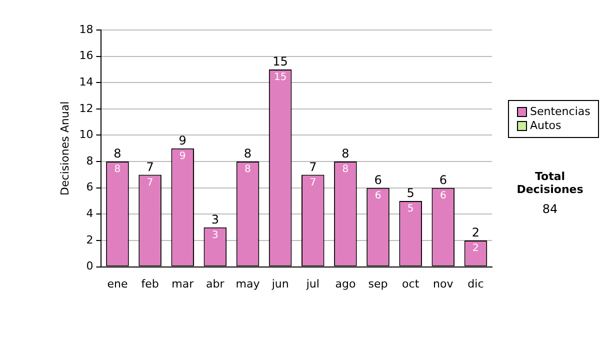  Describe the element at coordinates (215, 219) in the screenshot. I see `total-label: 3` at that location.